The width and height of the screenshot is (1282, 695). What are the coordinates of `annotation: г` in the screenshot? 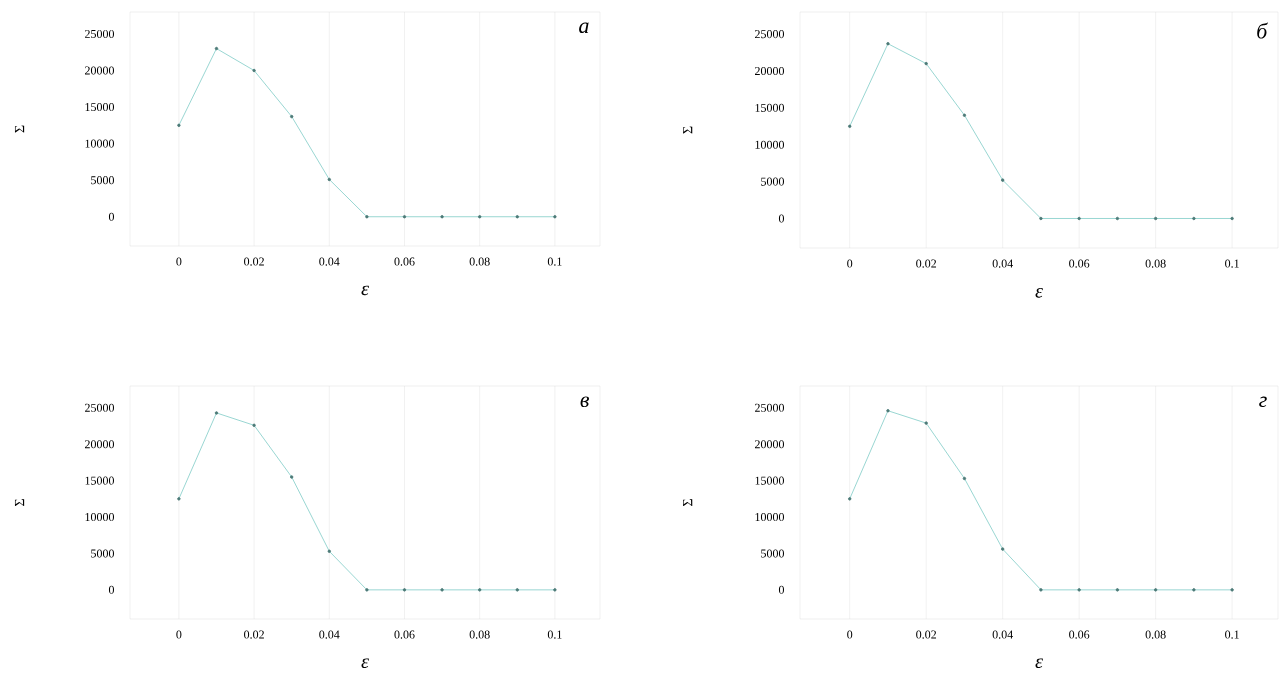 It's located at (1263, 402).